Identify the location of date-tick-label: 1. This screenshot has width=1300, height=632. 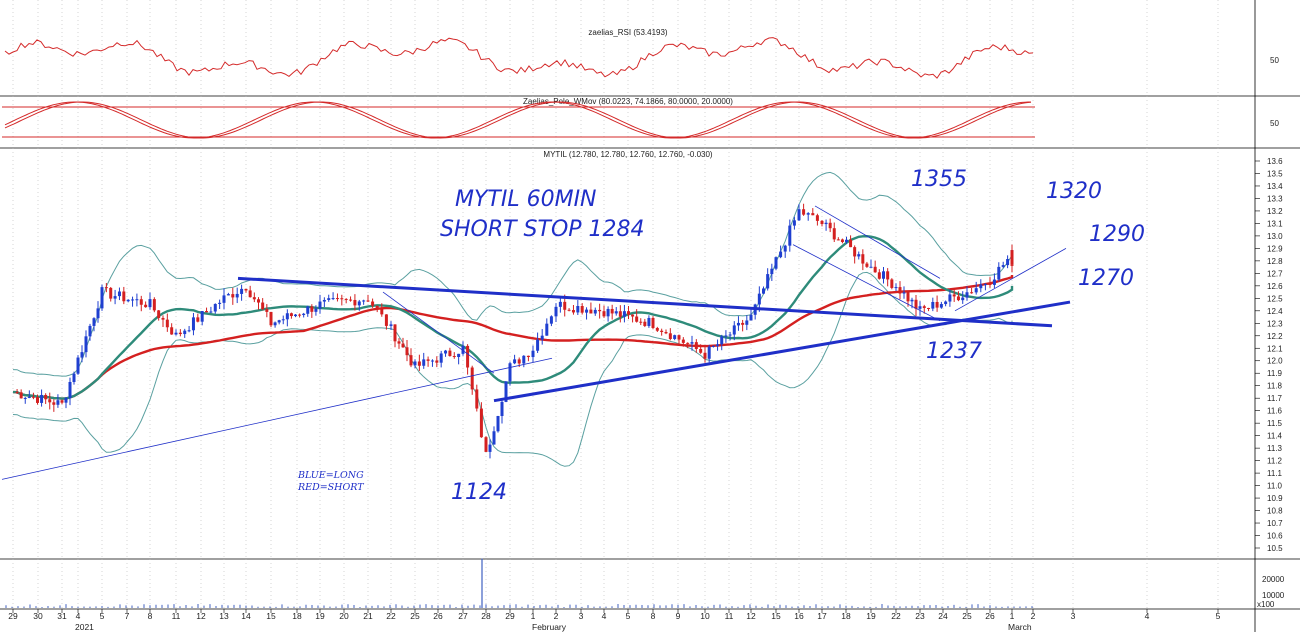
(533, 616).